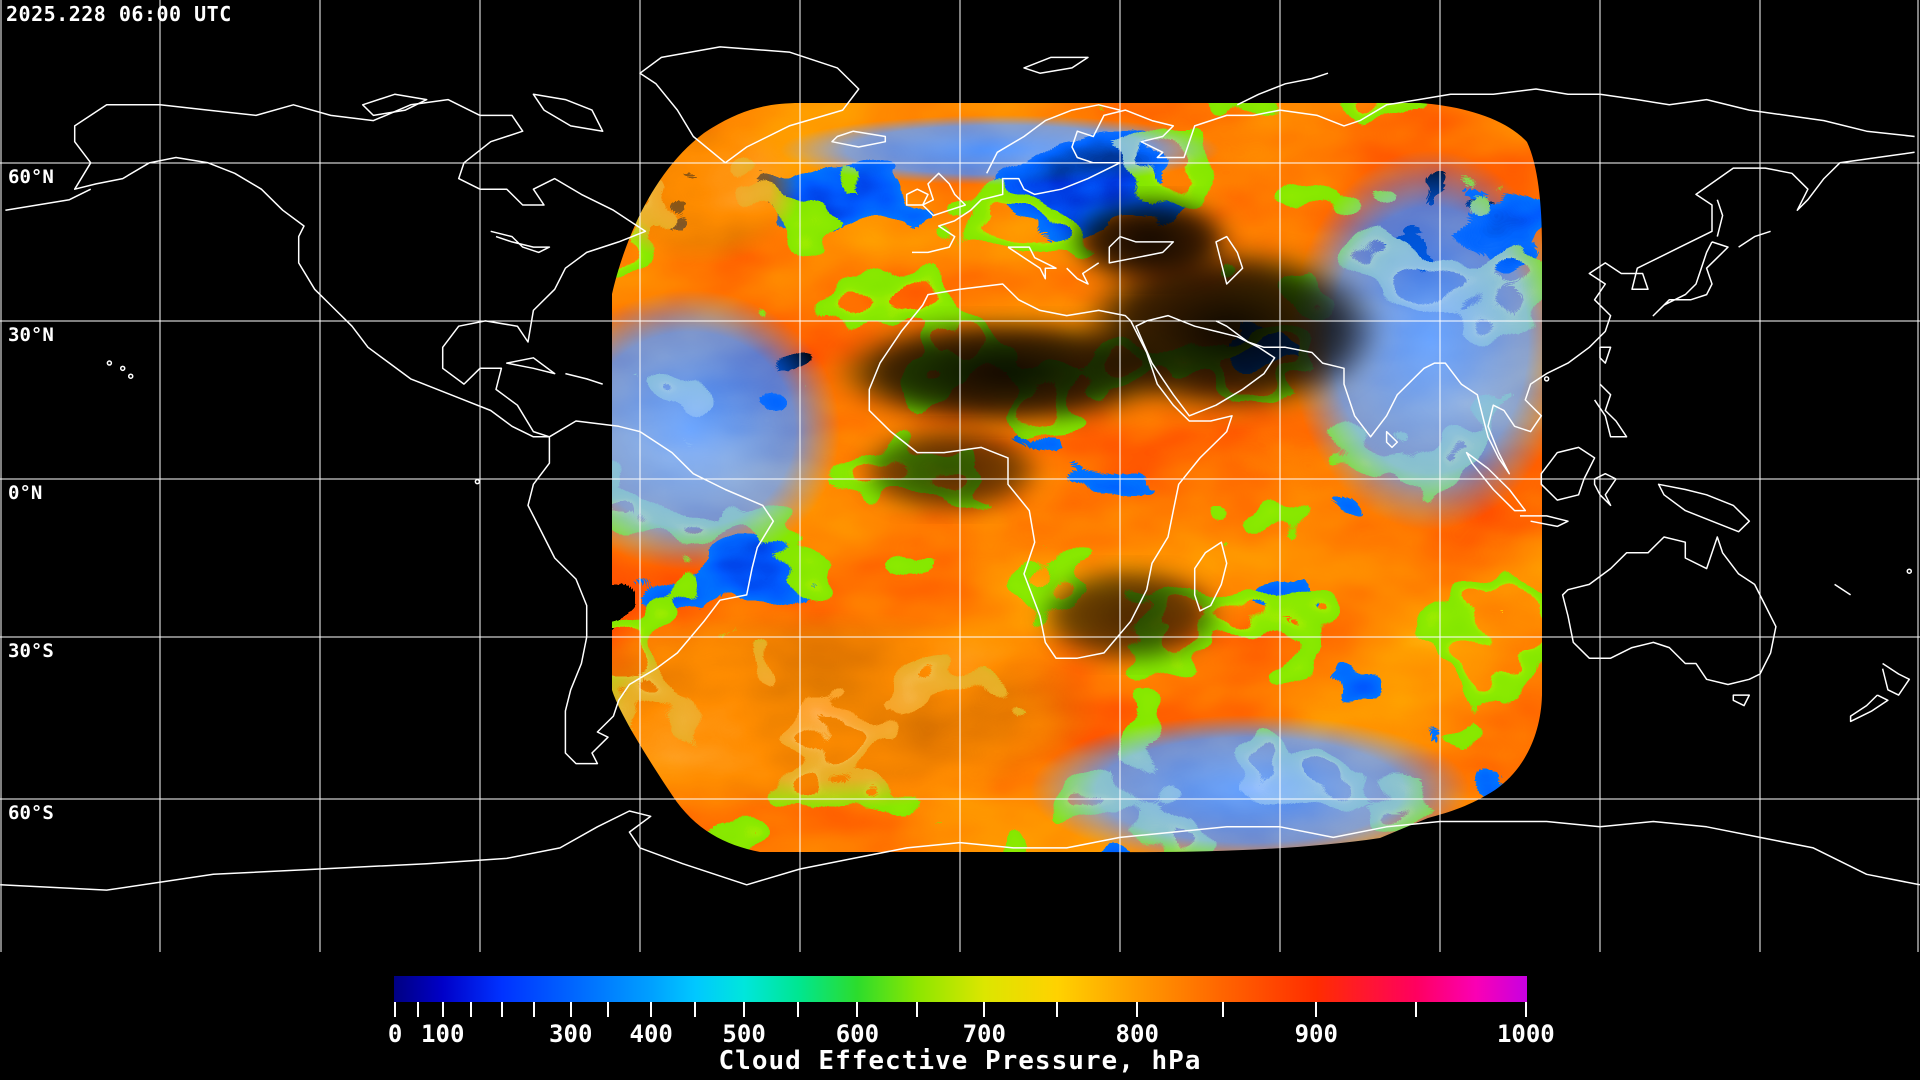 The width and height of the screenshot is (1920, 1080). Describe the element at coordinates (31, 177) in the screenshot. I see `latitude-label: 60°N` at that location.